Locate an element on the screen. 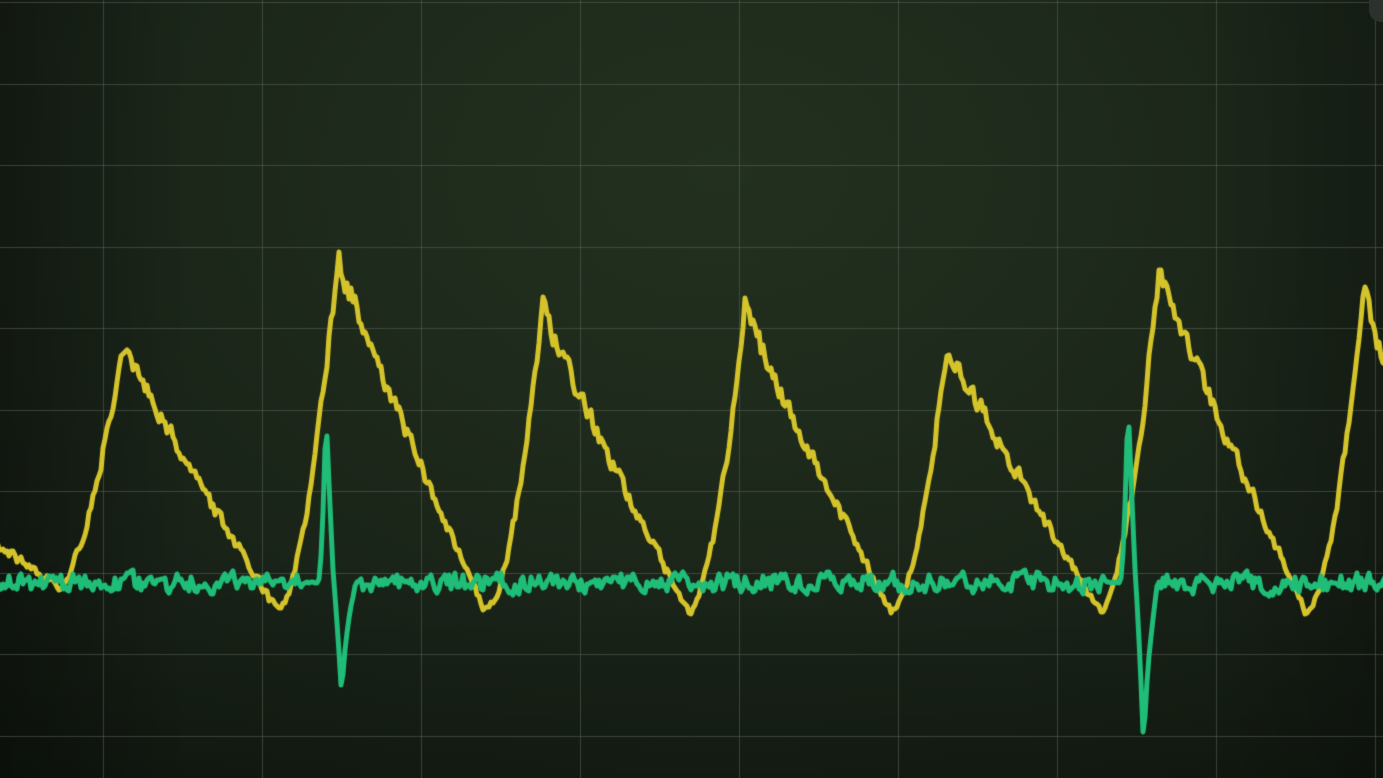 This screenshot has height=778, width=1383. panel-corner-chip-icon is located at coordinates (1376, 11).